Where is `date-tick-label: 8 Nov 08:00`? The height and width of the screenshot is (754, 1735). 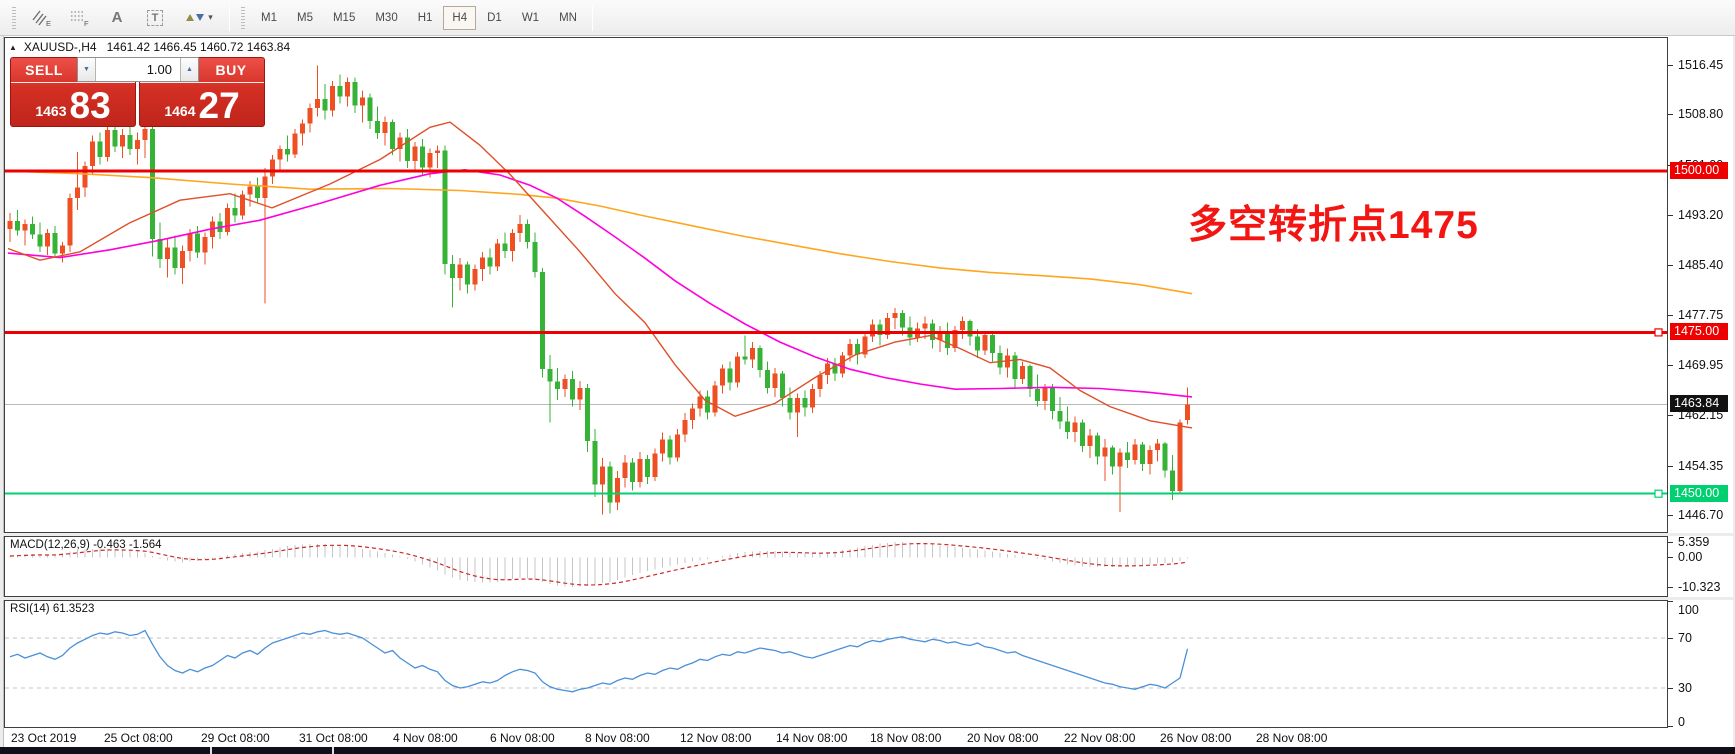 date-tick-label: 8 Nov 08:00 is located at coordinates (617, 738).